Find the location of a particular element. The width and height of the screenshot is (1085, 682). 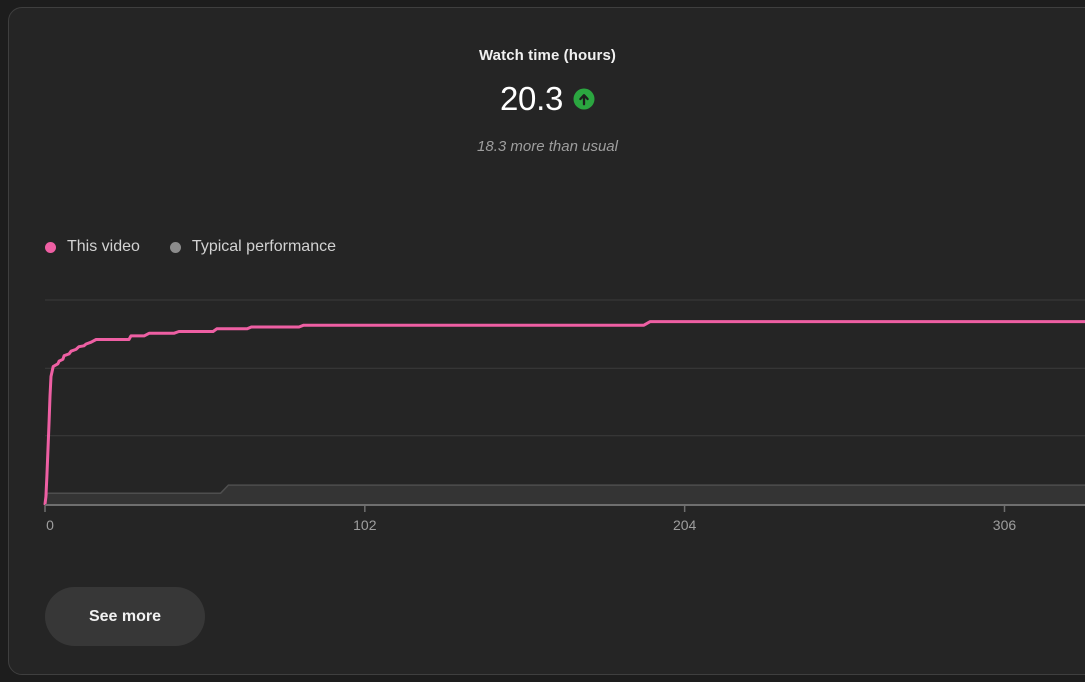

legend-item-typical-performance: Typical performance is located at coordinates (252, 247).